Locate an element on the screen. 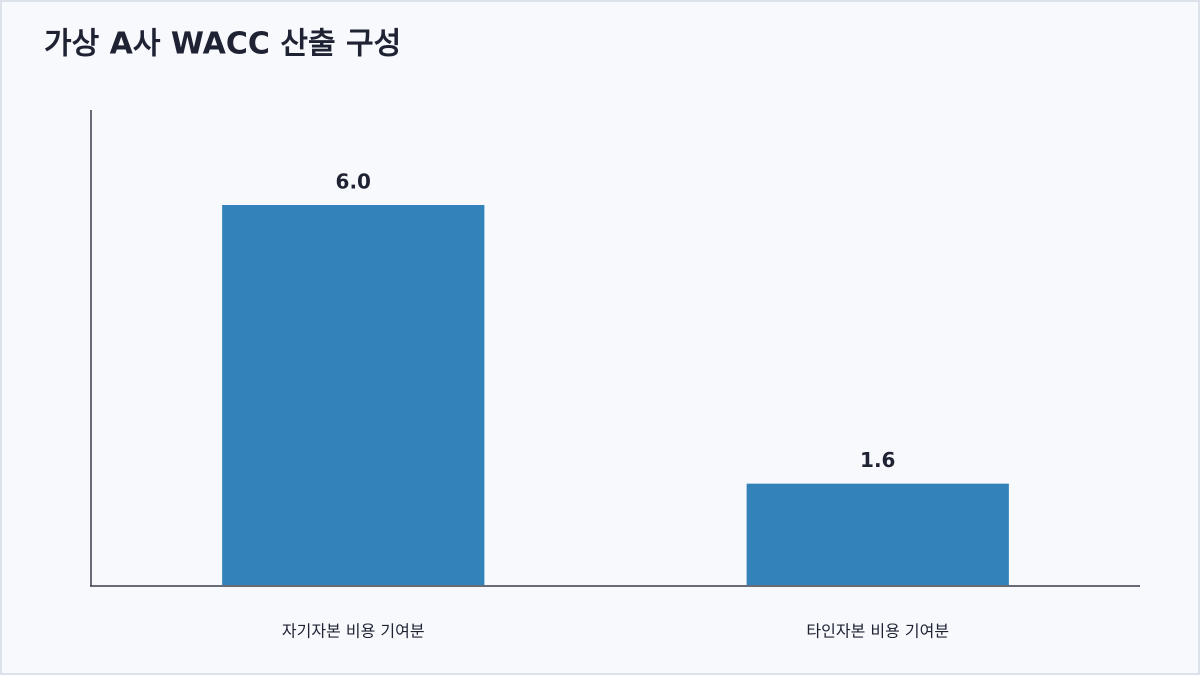  data-label: 1.6 is located at coordinates (877, 460).